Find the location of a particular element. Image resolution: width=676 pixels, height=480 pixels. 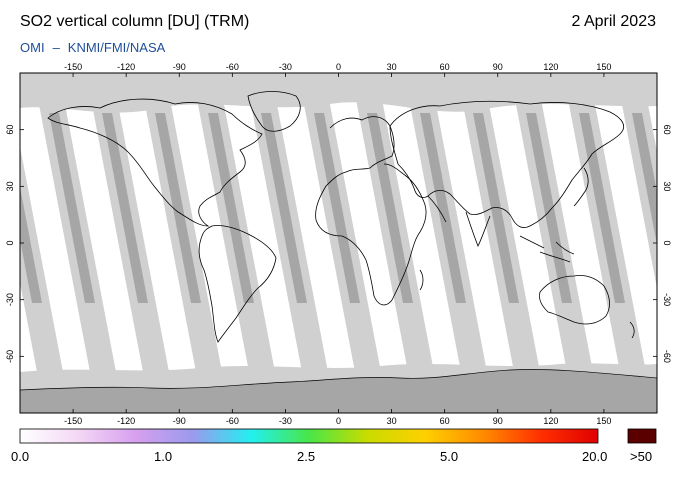

south-america-outline is located at coordinates (237, 284).